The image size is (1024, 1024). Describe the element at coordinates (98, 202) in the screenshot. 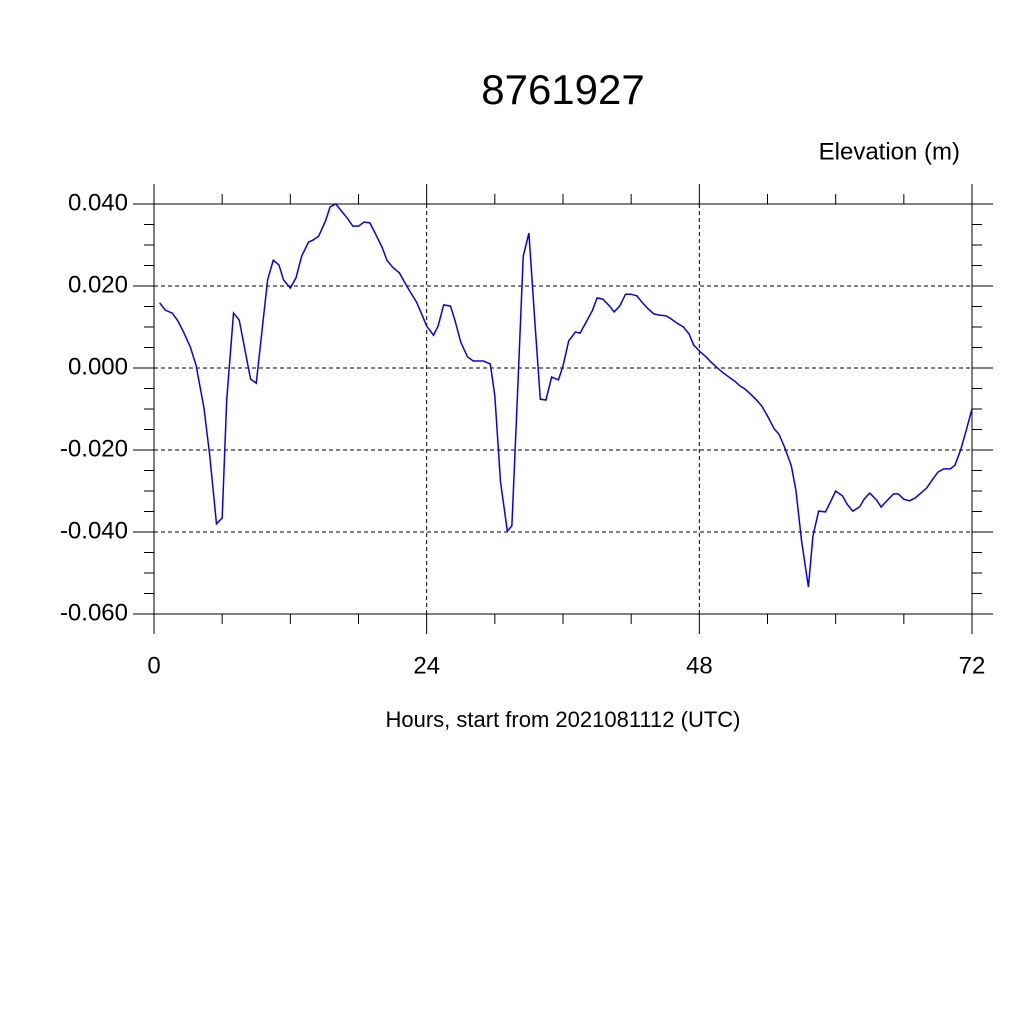

I see `y-tick-label: 0.040` at that location.